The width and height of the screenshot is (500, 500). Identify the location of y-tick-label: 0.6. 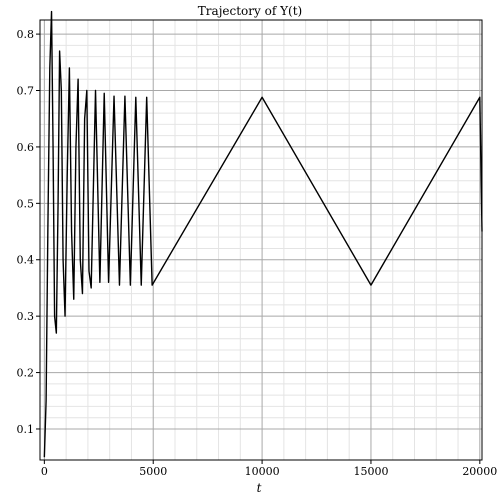
(26, 147).